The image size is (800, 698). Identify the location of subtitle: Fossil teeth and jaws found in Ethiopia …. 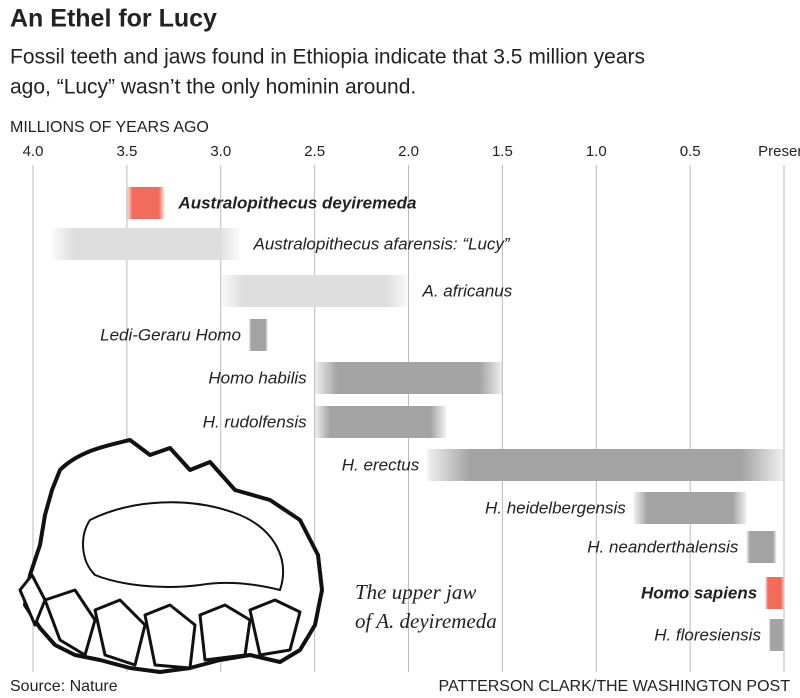
(327, 57).